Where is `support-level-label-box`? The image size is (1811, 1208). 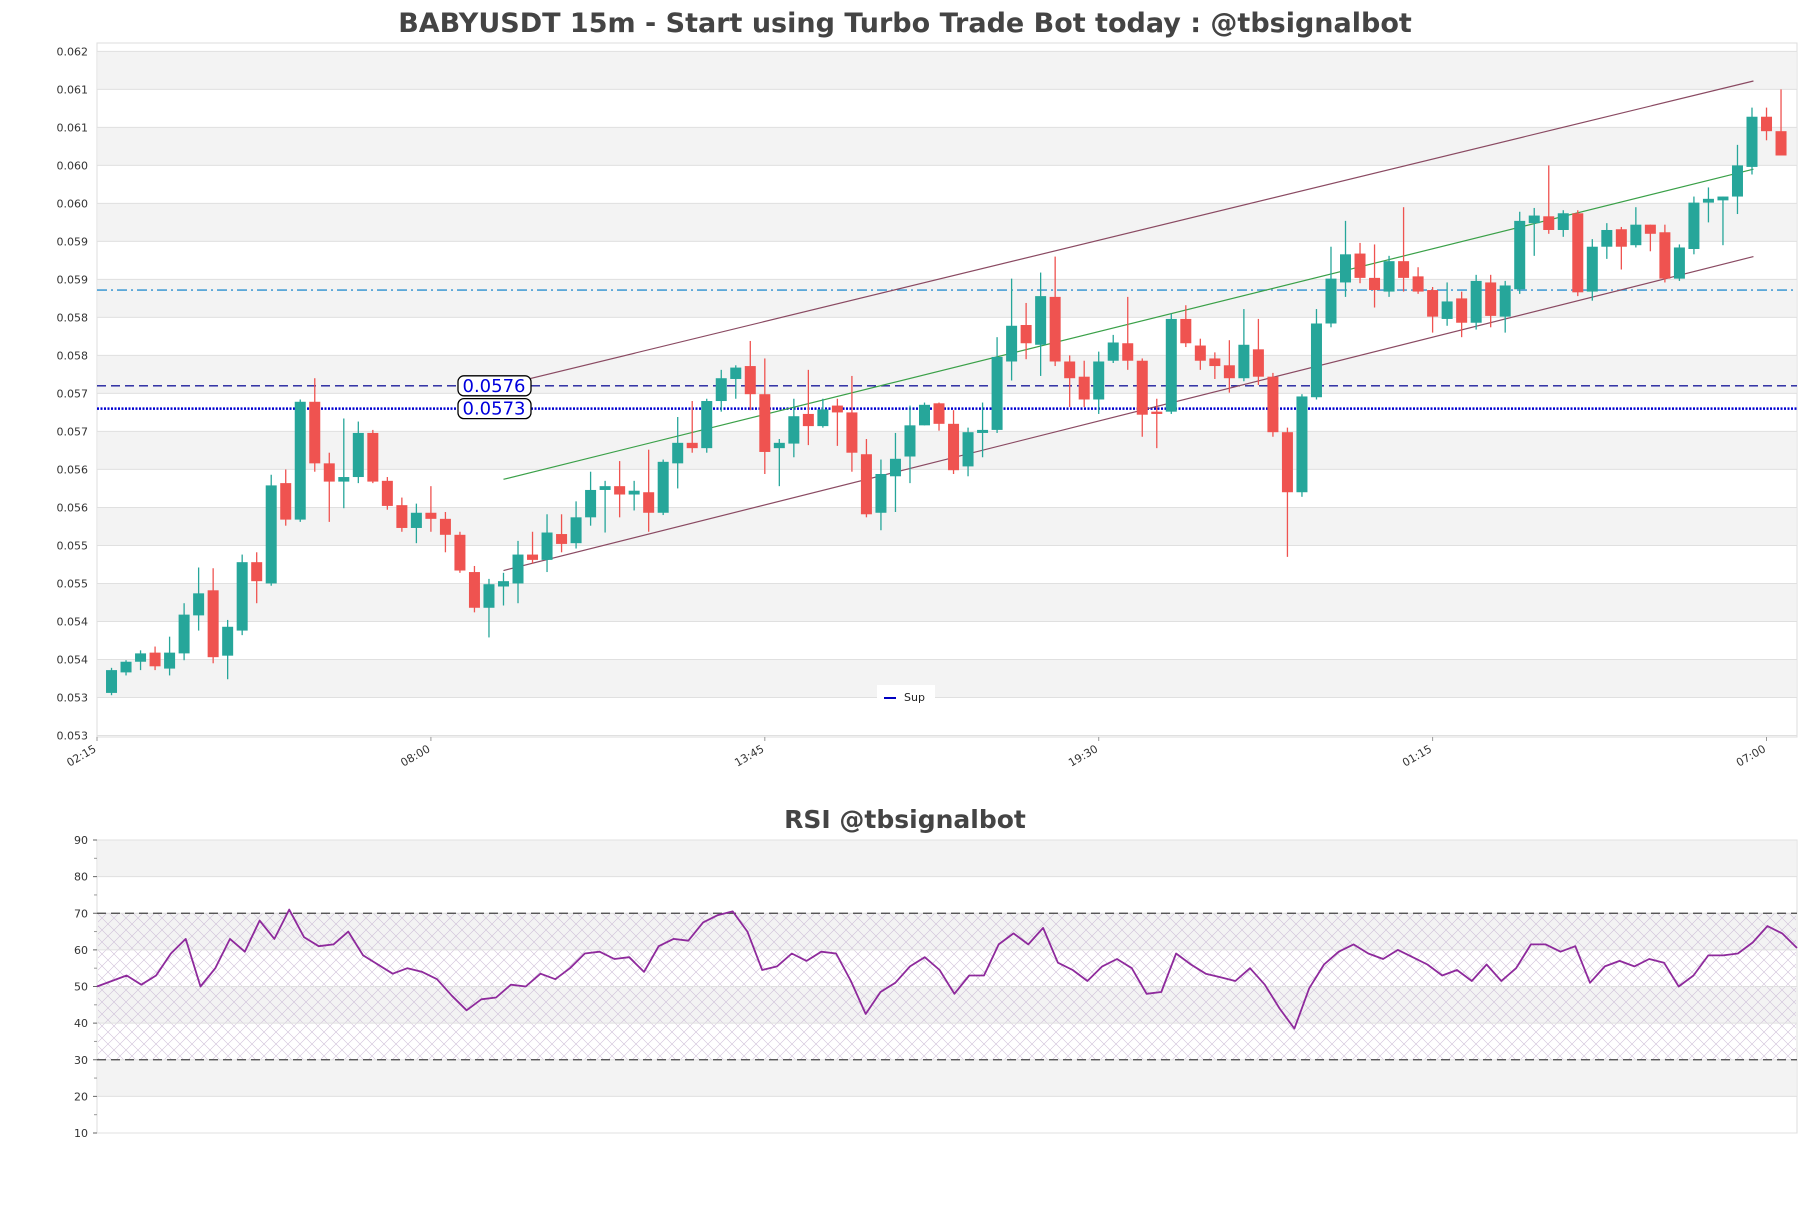
support-level-label-box is located at coordinates (494, 408).